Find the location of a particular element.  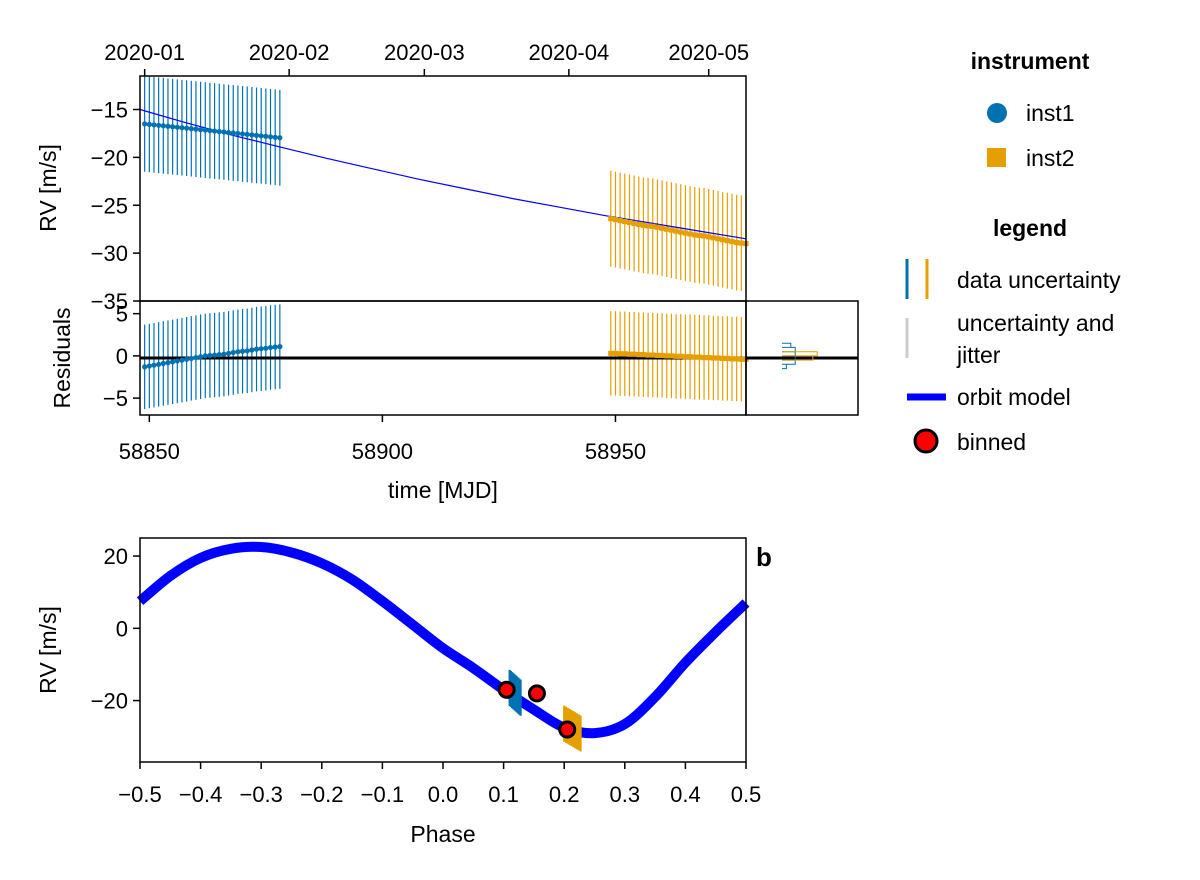

residual-ytick-label: 5 is located at coordinates (122, 314).